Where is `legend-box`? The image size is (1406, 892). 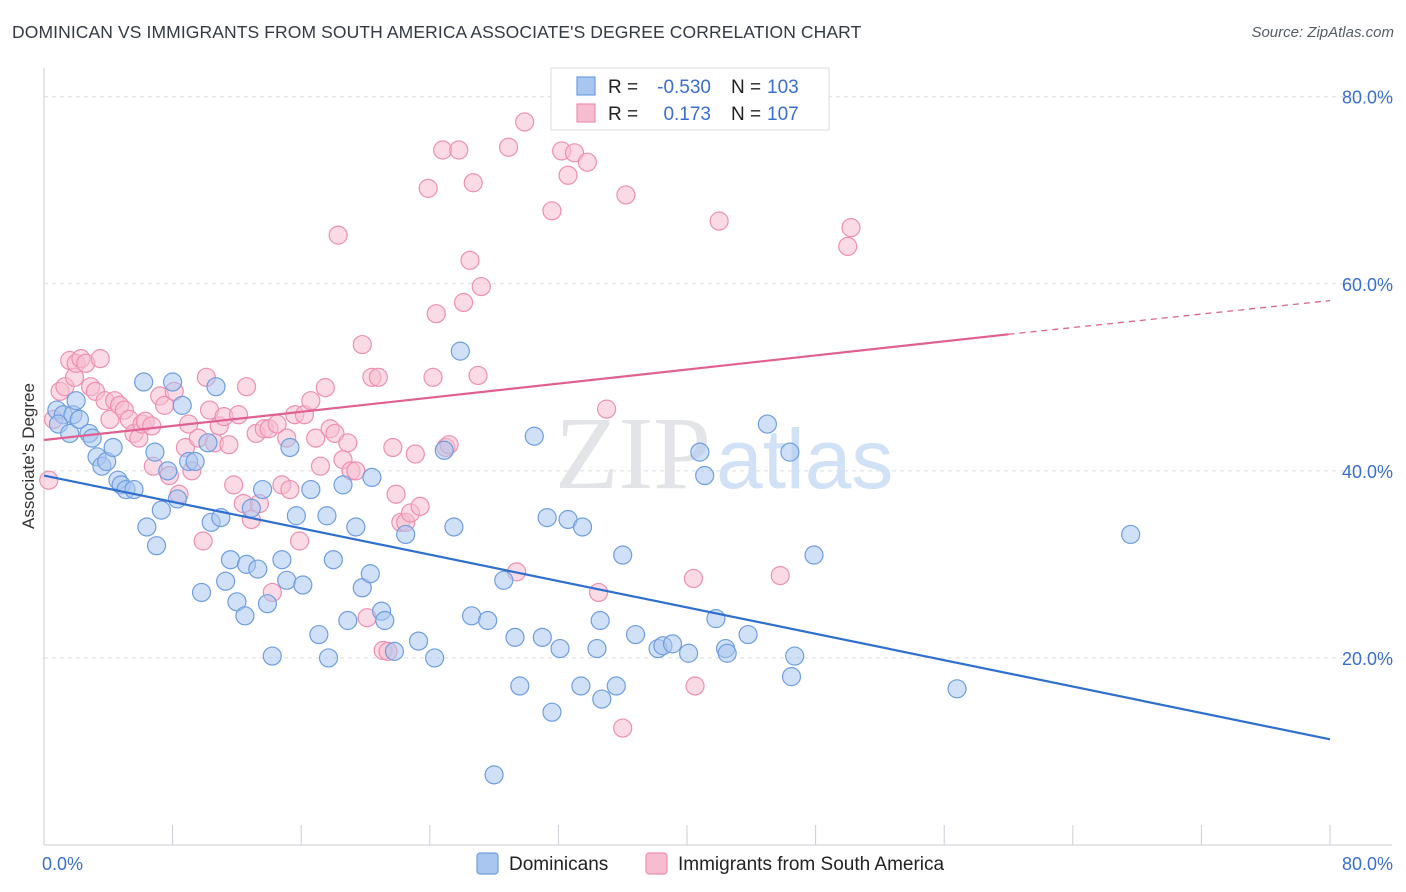
legend-box is located at coordinates (690, 99).